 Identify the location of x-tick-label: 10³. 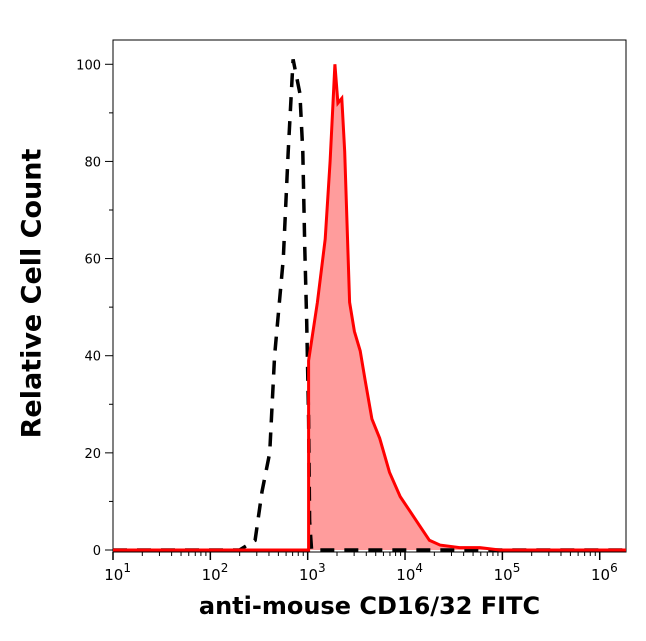
(312, 572).